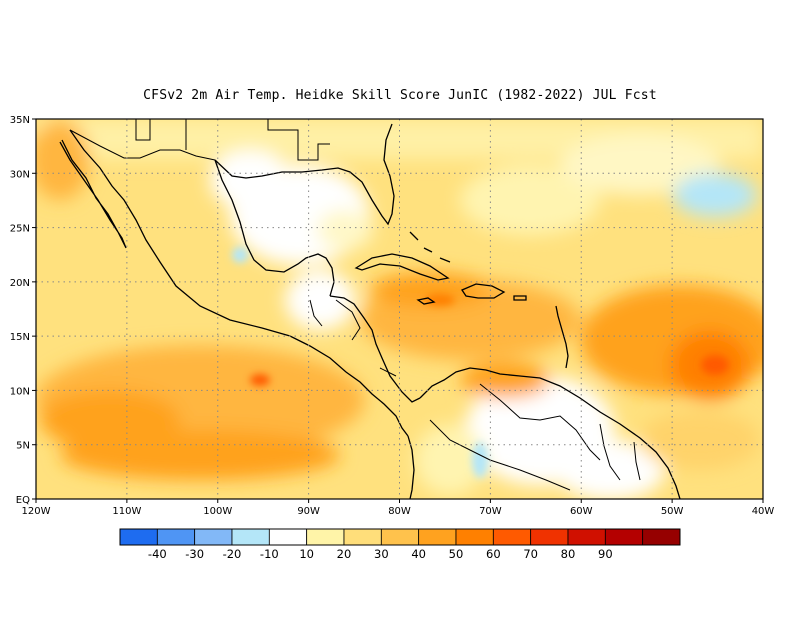 This screenshot has width=800, height=618. What do you see at coordinates (23, 446) in the screenshot?
I see `lat-label: 5N` at bounding box center [23, 446].